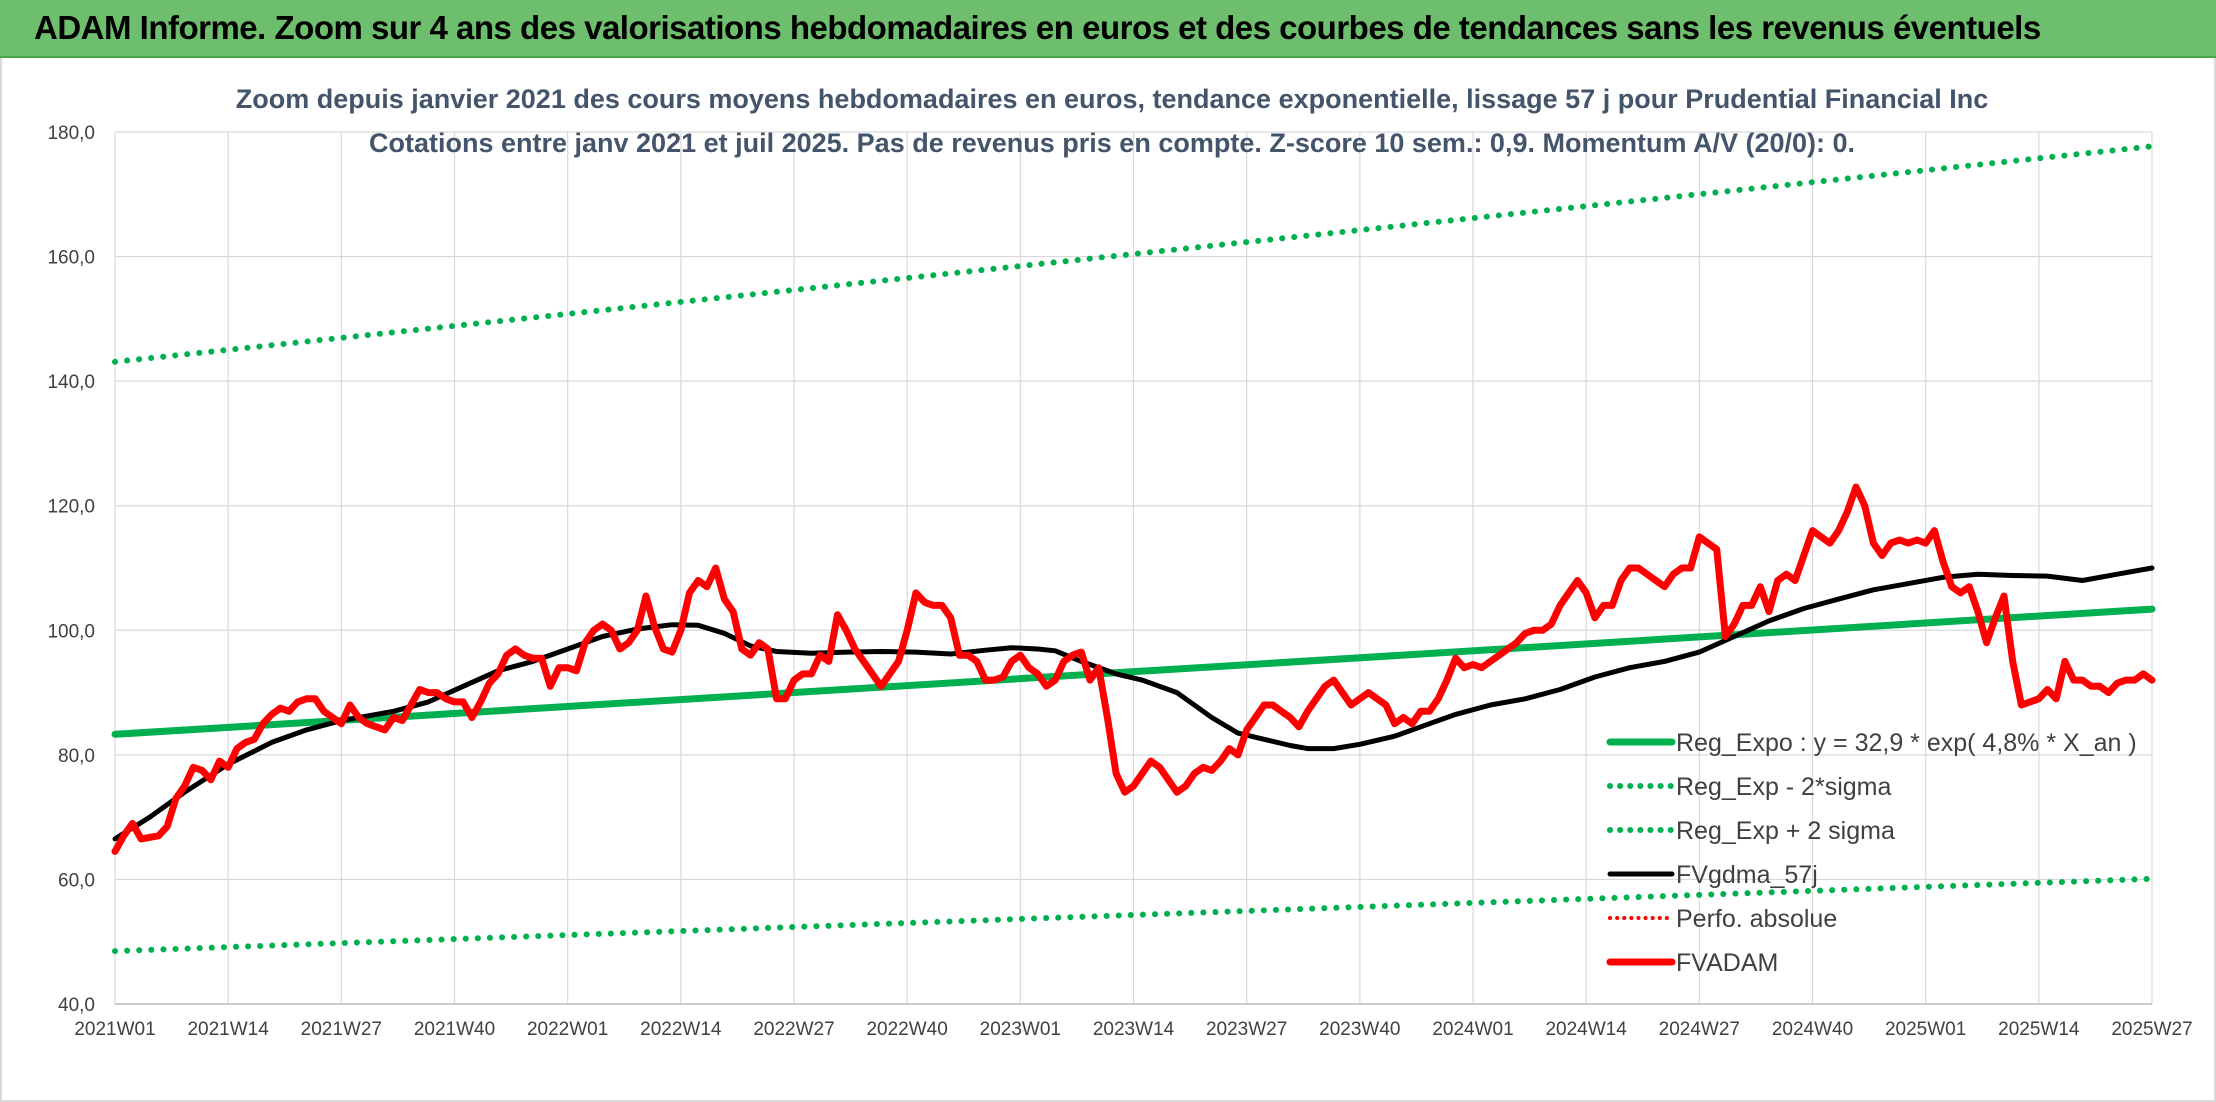 This screenshot has width=2216, height=1102. Describe the element at coordinates (71, 631) in the screenshot. I see `y-tick-label: 100,0` at that location.